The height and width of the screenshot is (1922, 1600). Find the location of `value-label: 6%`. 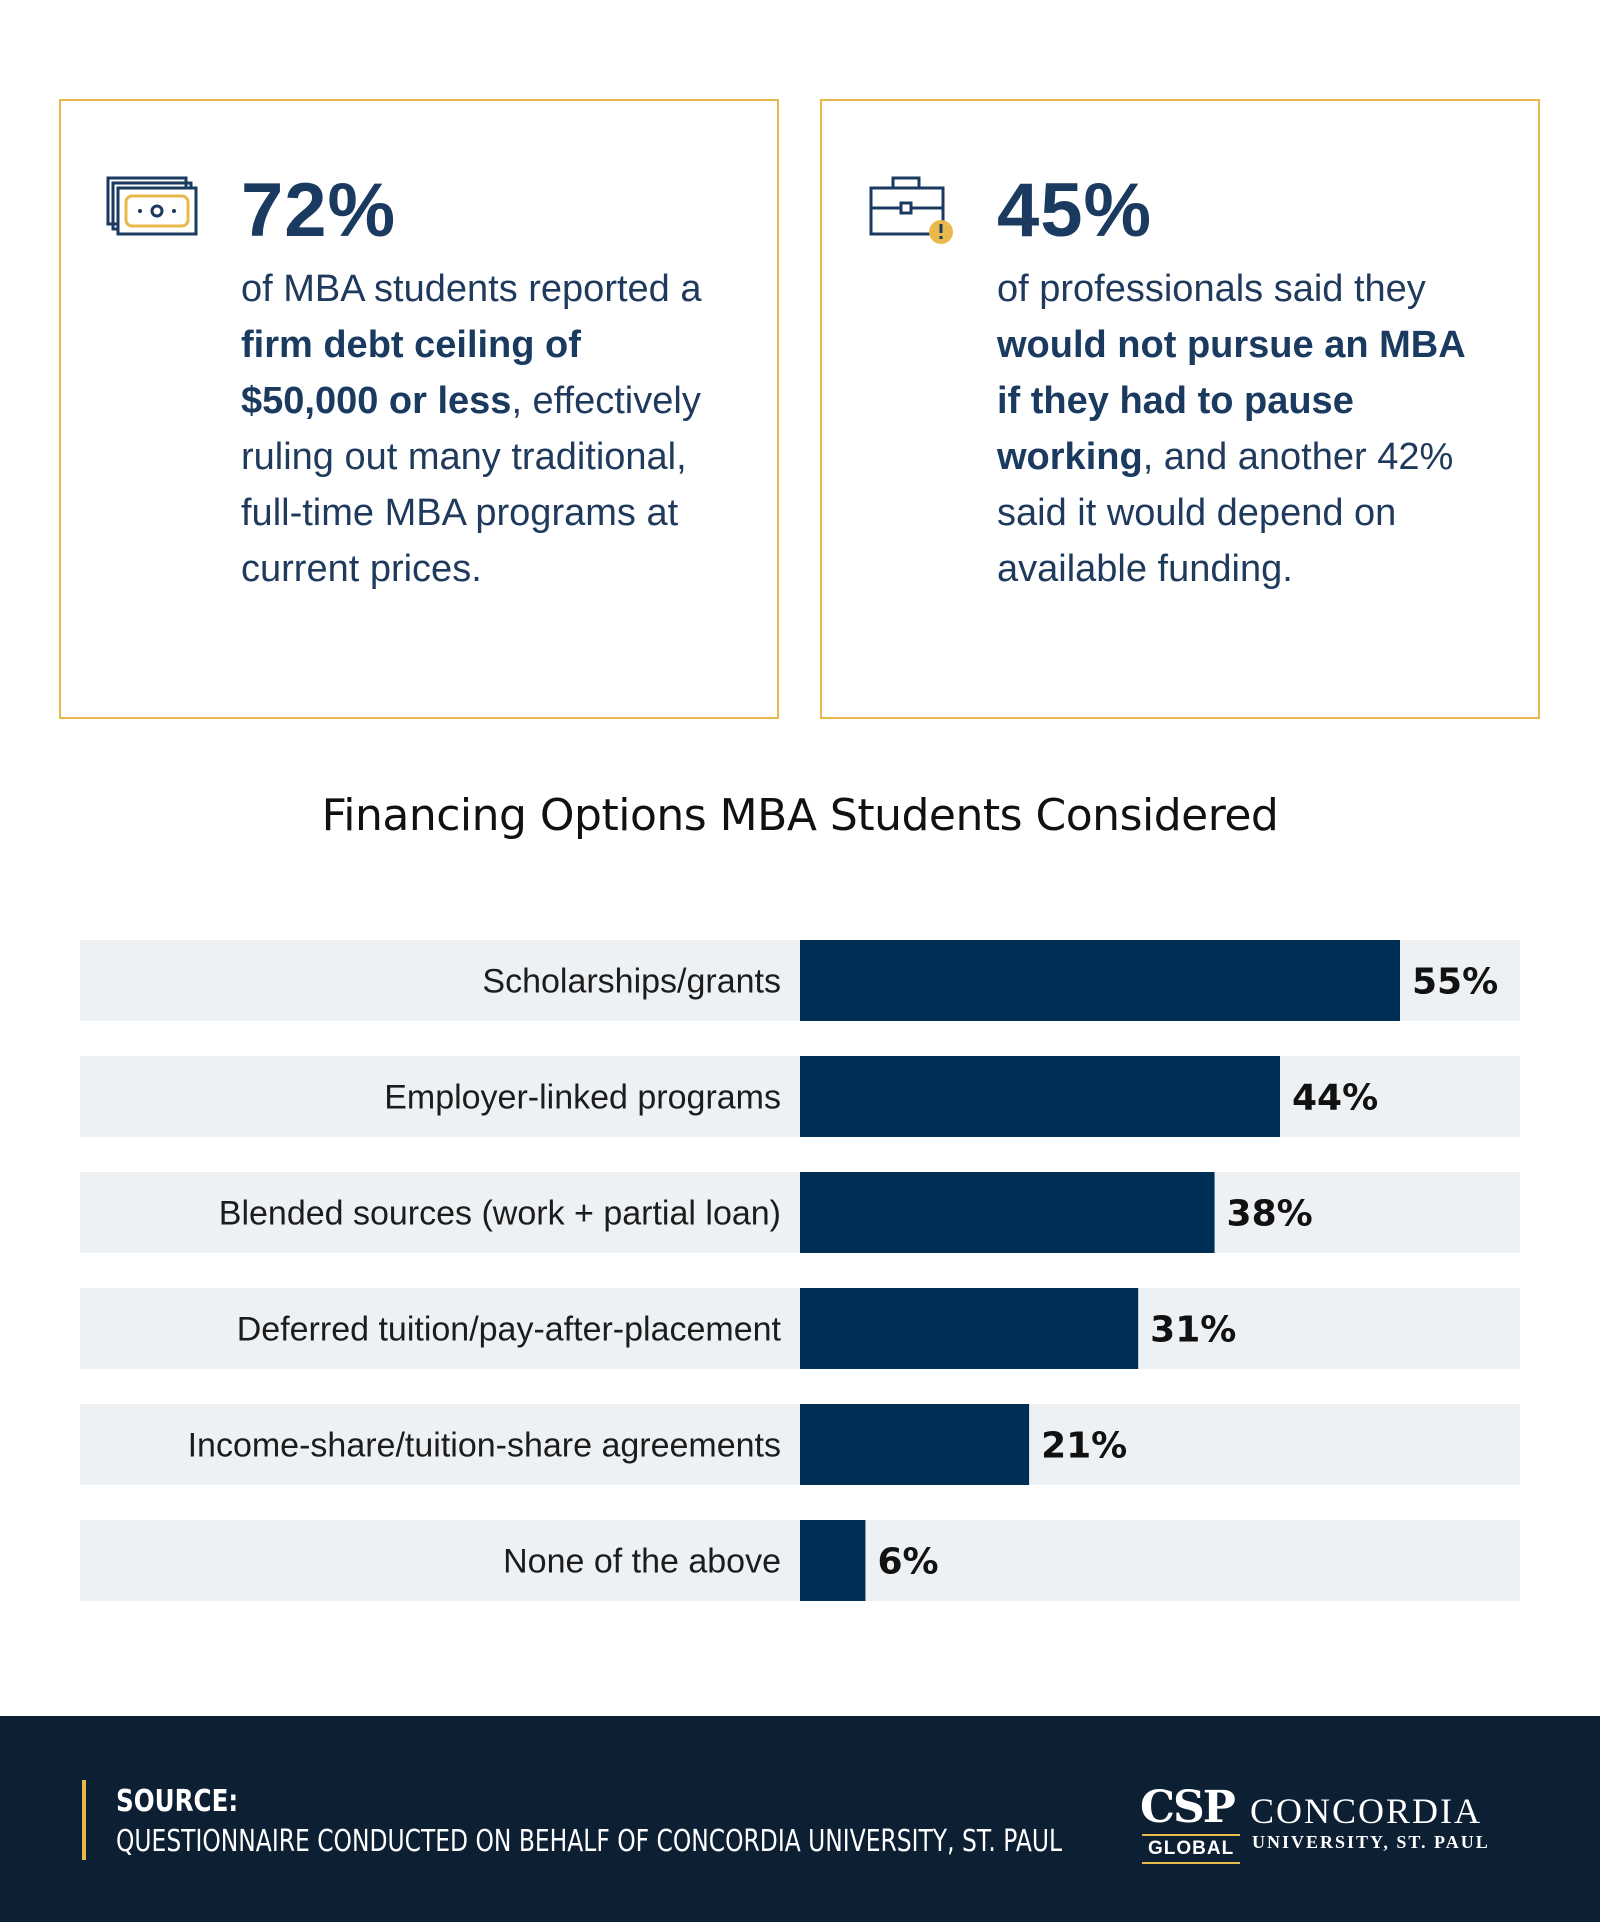

value-label: 6% is located at coordinates (907, 1562).